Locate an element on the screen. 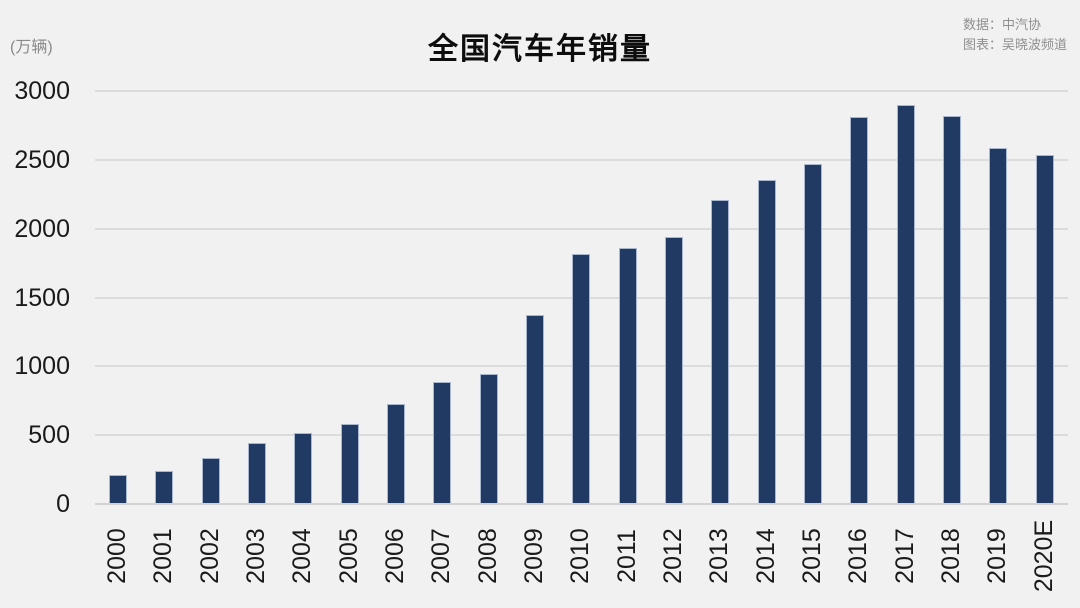  bar-slot-2008 is located at coordinates (489, 296).